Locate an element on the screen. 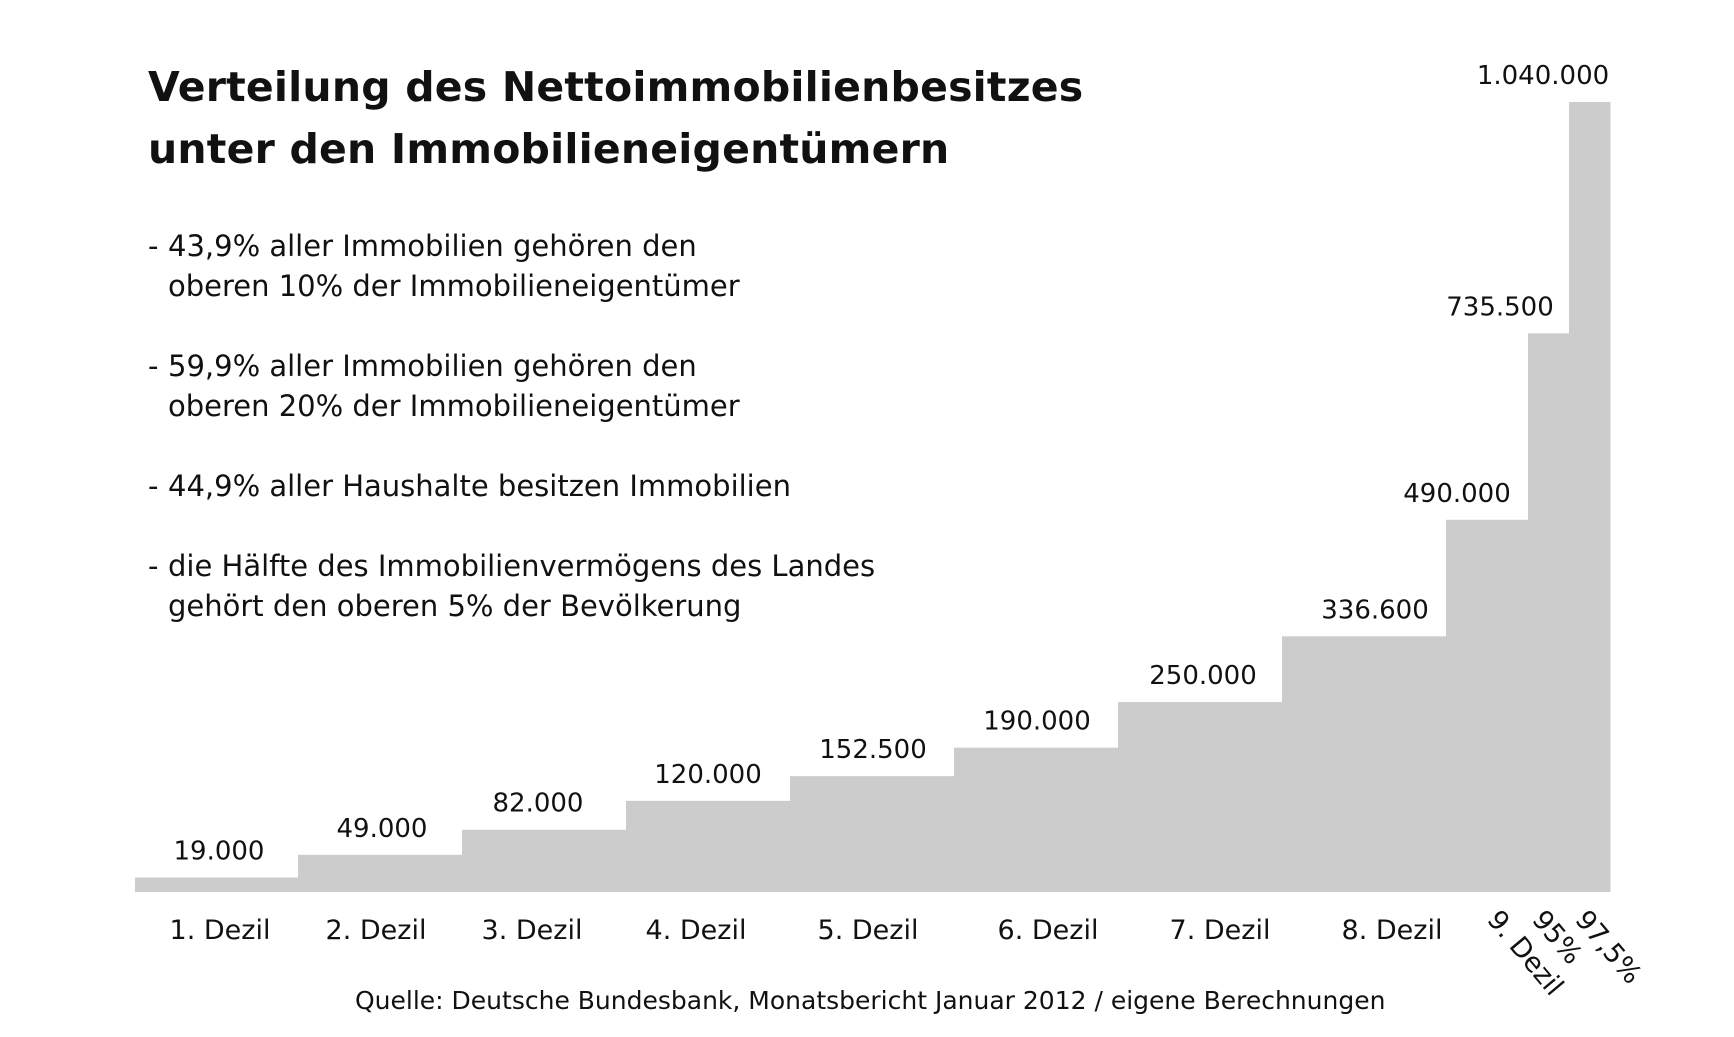  value-label: 82.000 is located at coordinates (538, 804).